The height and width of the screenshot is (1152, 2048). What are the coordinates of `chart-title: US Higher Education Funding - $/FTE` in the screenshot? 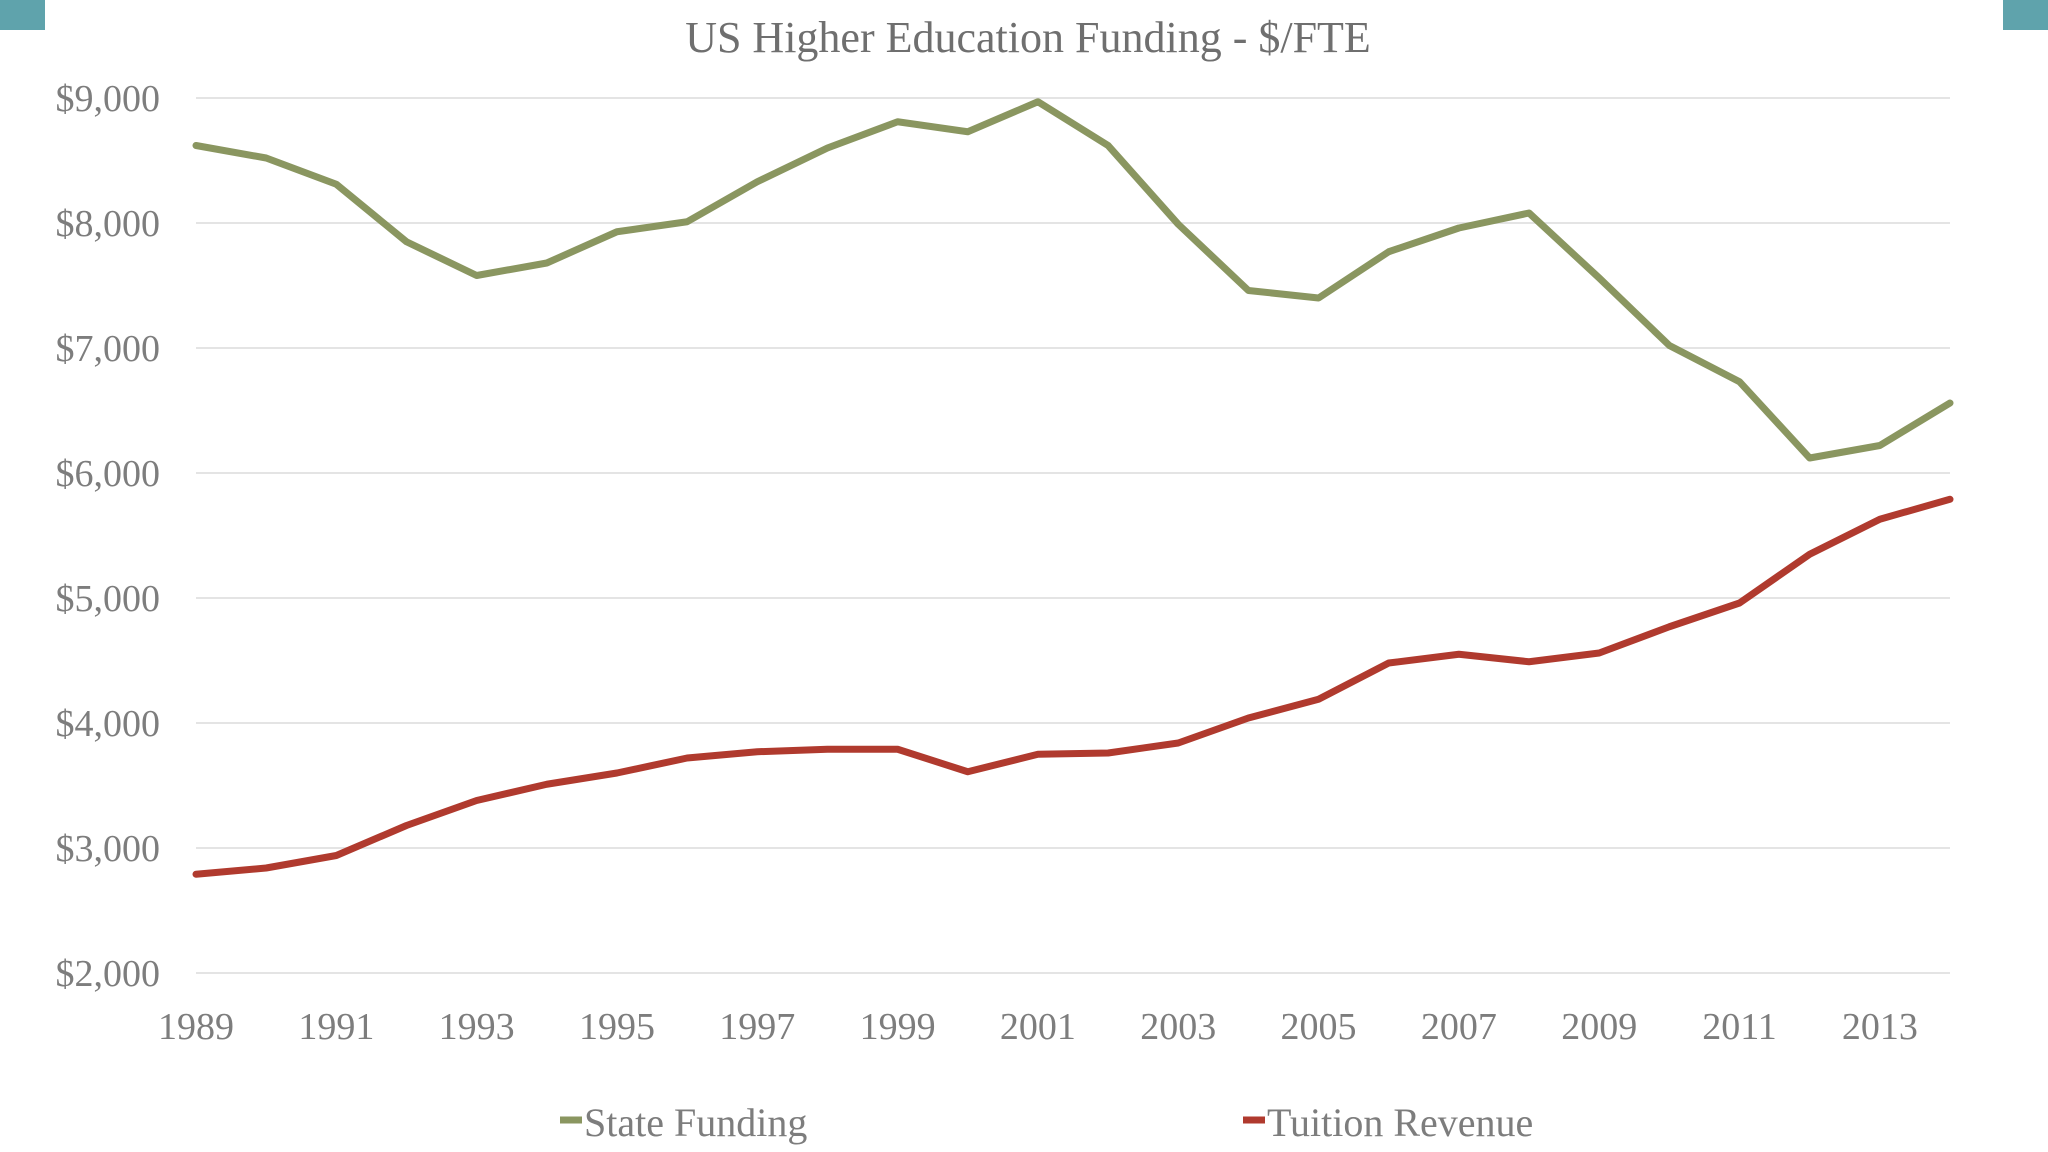 It's located at (1028, 37).